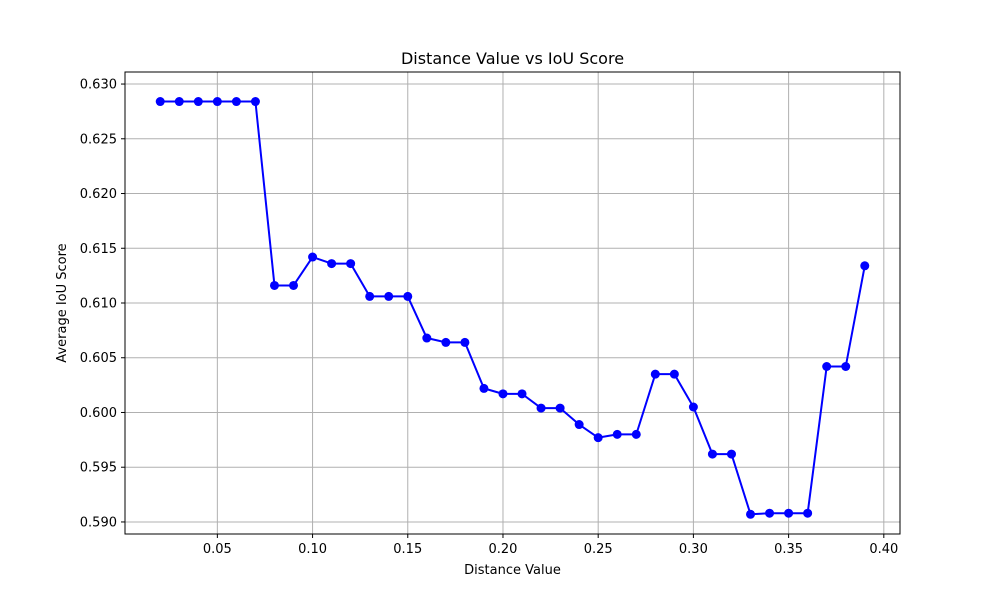  What do you see at coordinates (98, 468) in the screenshot?
I see `y-tick-label: 0.595` at bounding box center [98, 468].